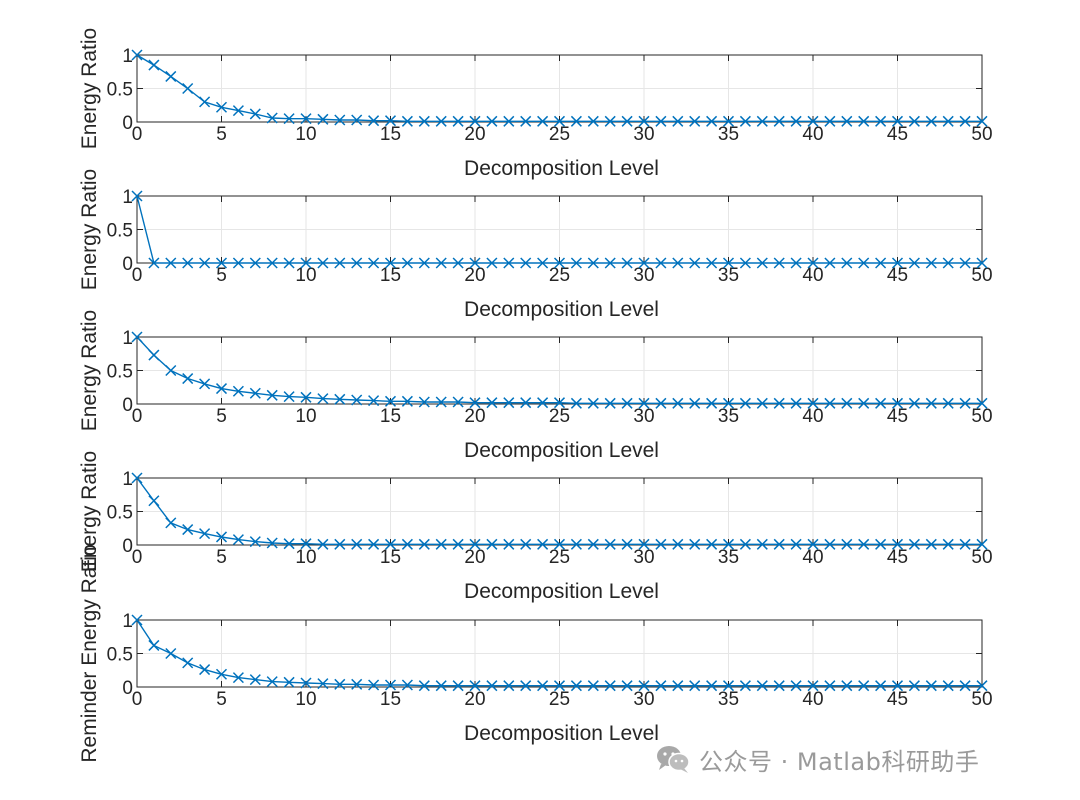 The width and height of the screenshot is (1080, 800). What do you see at coordinates (305, 134) in the screenshot?
I see `x-tick-label: 10` at bounding box center [305, 134].